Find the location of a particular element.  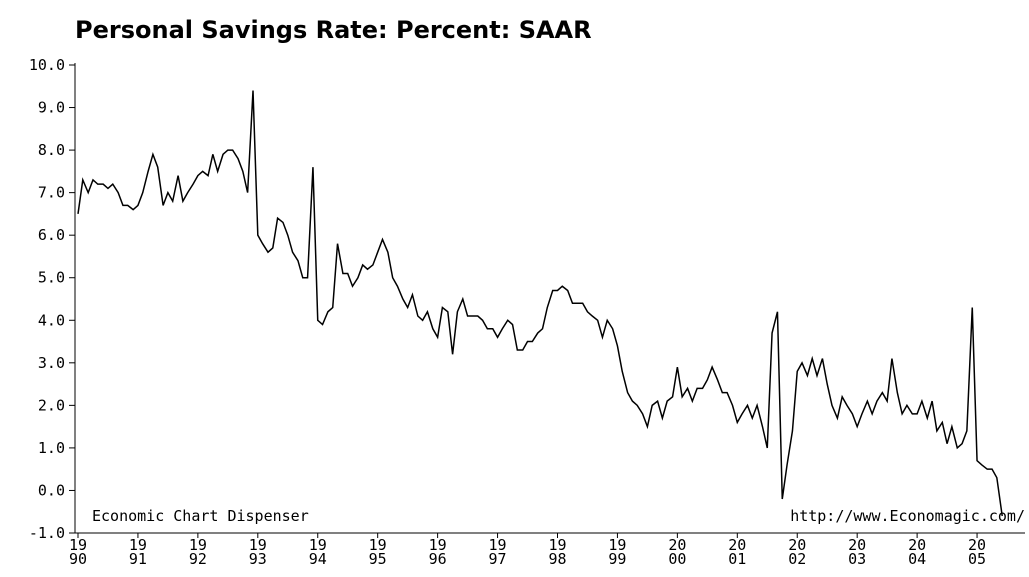

y-tick-label: 4.0 is located at coordinates (51, 320).